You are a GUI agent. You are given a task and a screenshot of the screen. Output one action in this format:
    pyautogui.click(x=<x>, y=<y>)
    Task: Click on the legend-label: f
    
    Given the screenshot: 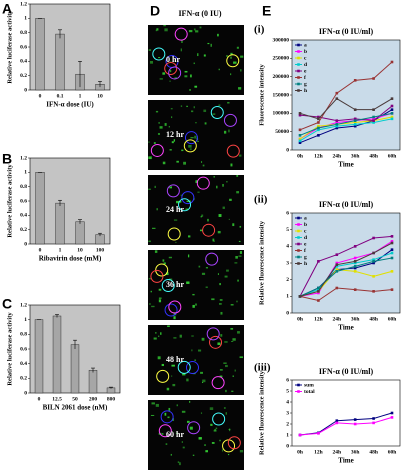 What is the action you would take?
    pyautogui.click(x=305, y=78)
    